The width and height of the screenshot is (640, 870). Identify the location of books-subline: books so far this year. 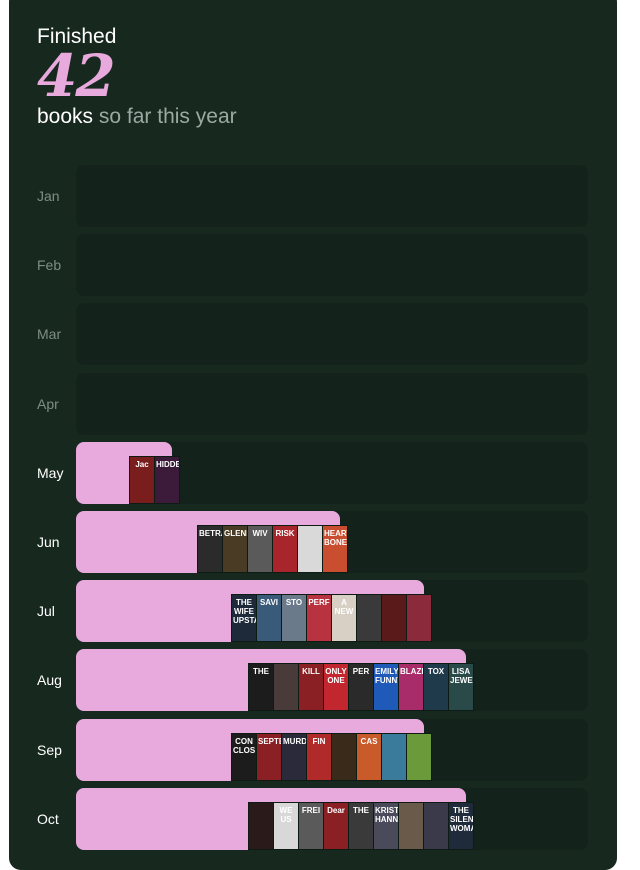
(137, 117).